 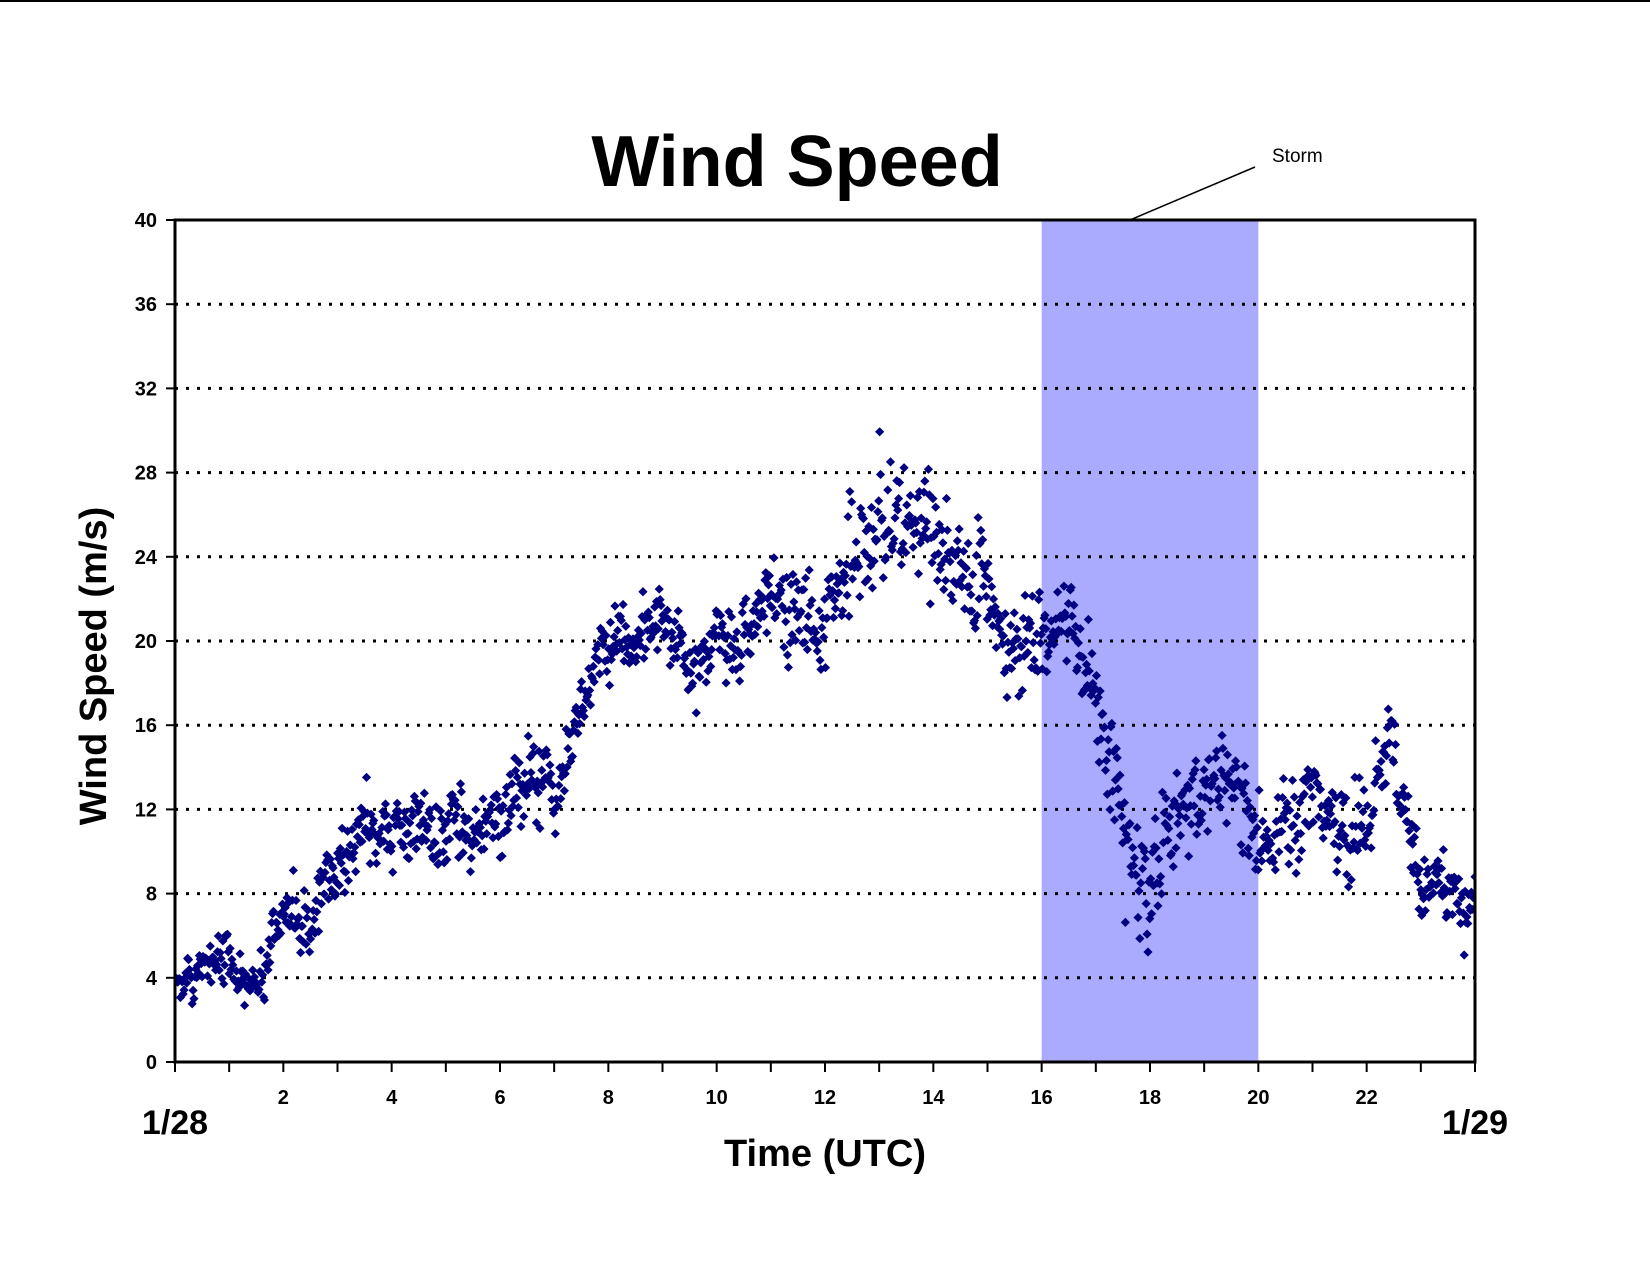 What do you see at coordinates (146, 389) in the screenshot?
I see `y-tick-label: 32` at bounding box center [146, 389].